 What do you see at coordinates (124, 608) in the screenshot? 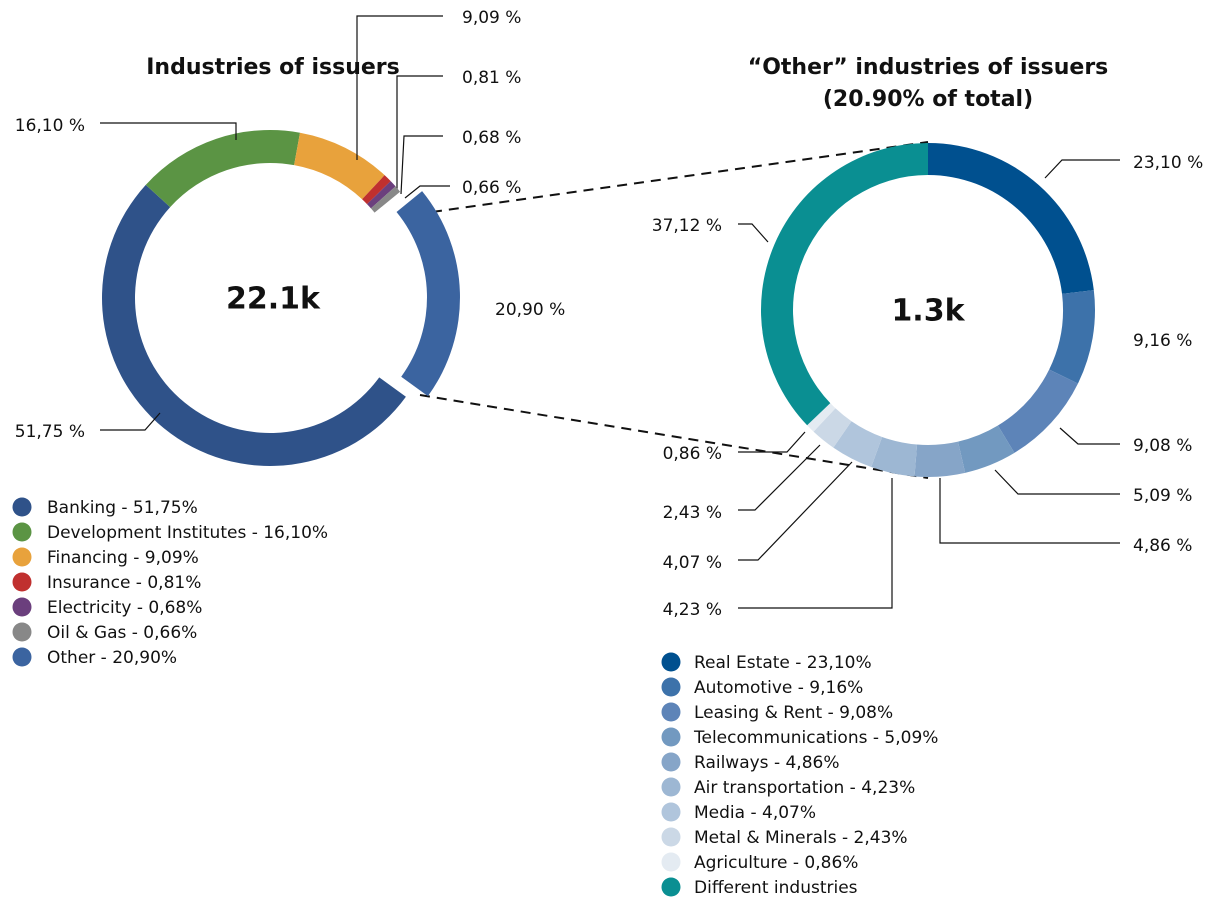
I see `legend-label: Electricity - 0,68%` at bounding box center [124, 608].